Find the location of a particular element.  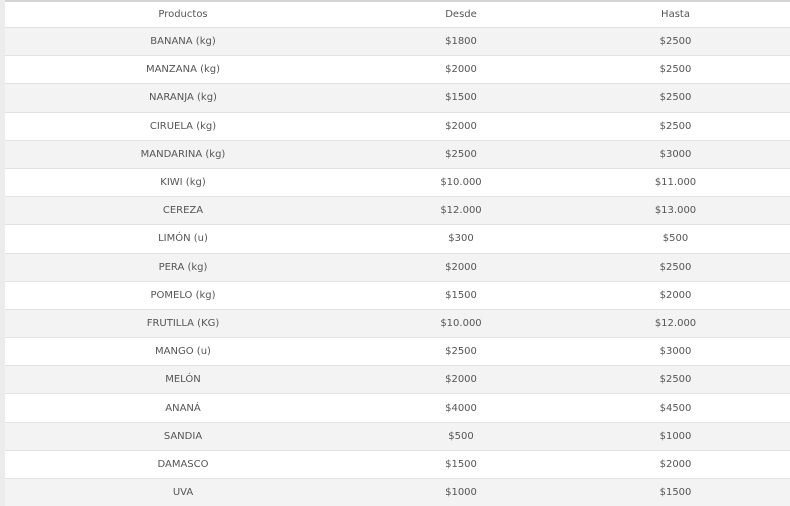

table-row: BANANA (kg)$1800$2500 is located at coordinates (397, 42).